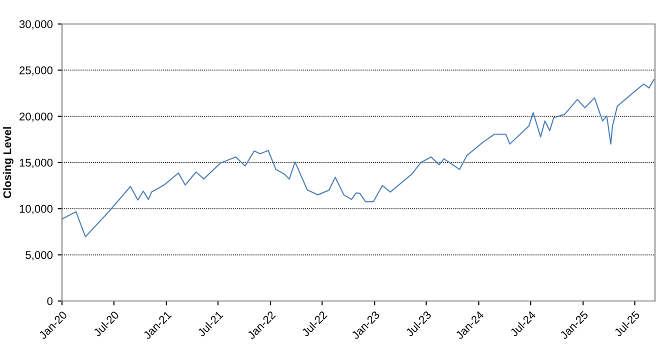  Describe the element at coordinates (36, 71) in the screenshot. I see `y-tick-label: 25,000` at that location.